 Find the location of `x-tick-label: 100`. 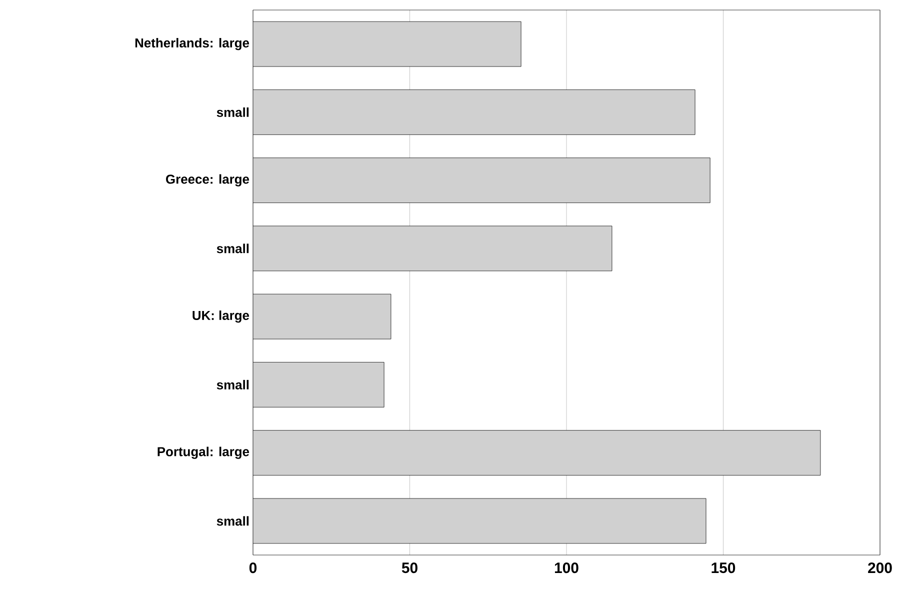

x-tick-label: 100 is located at coordinates (566, 568).